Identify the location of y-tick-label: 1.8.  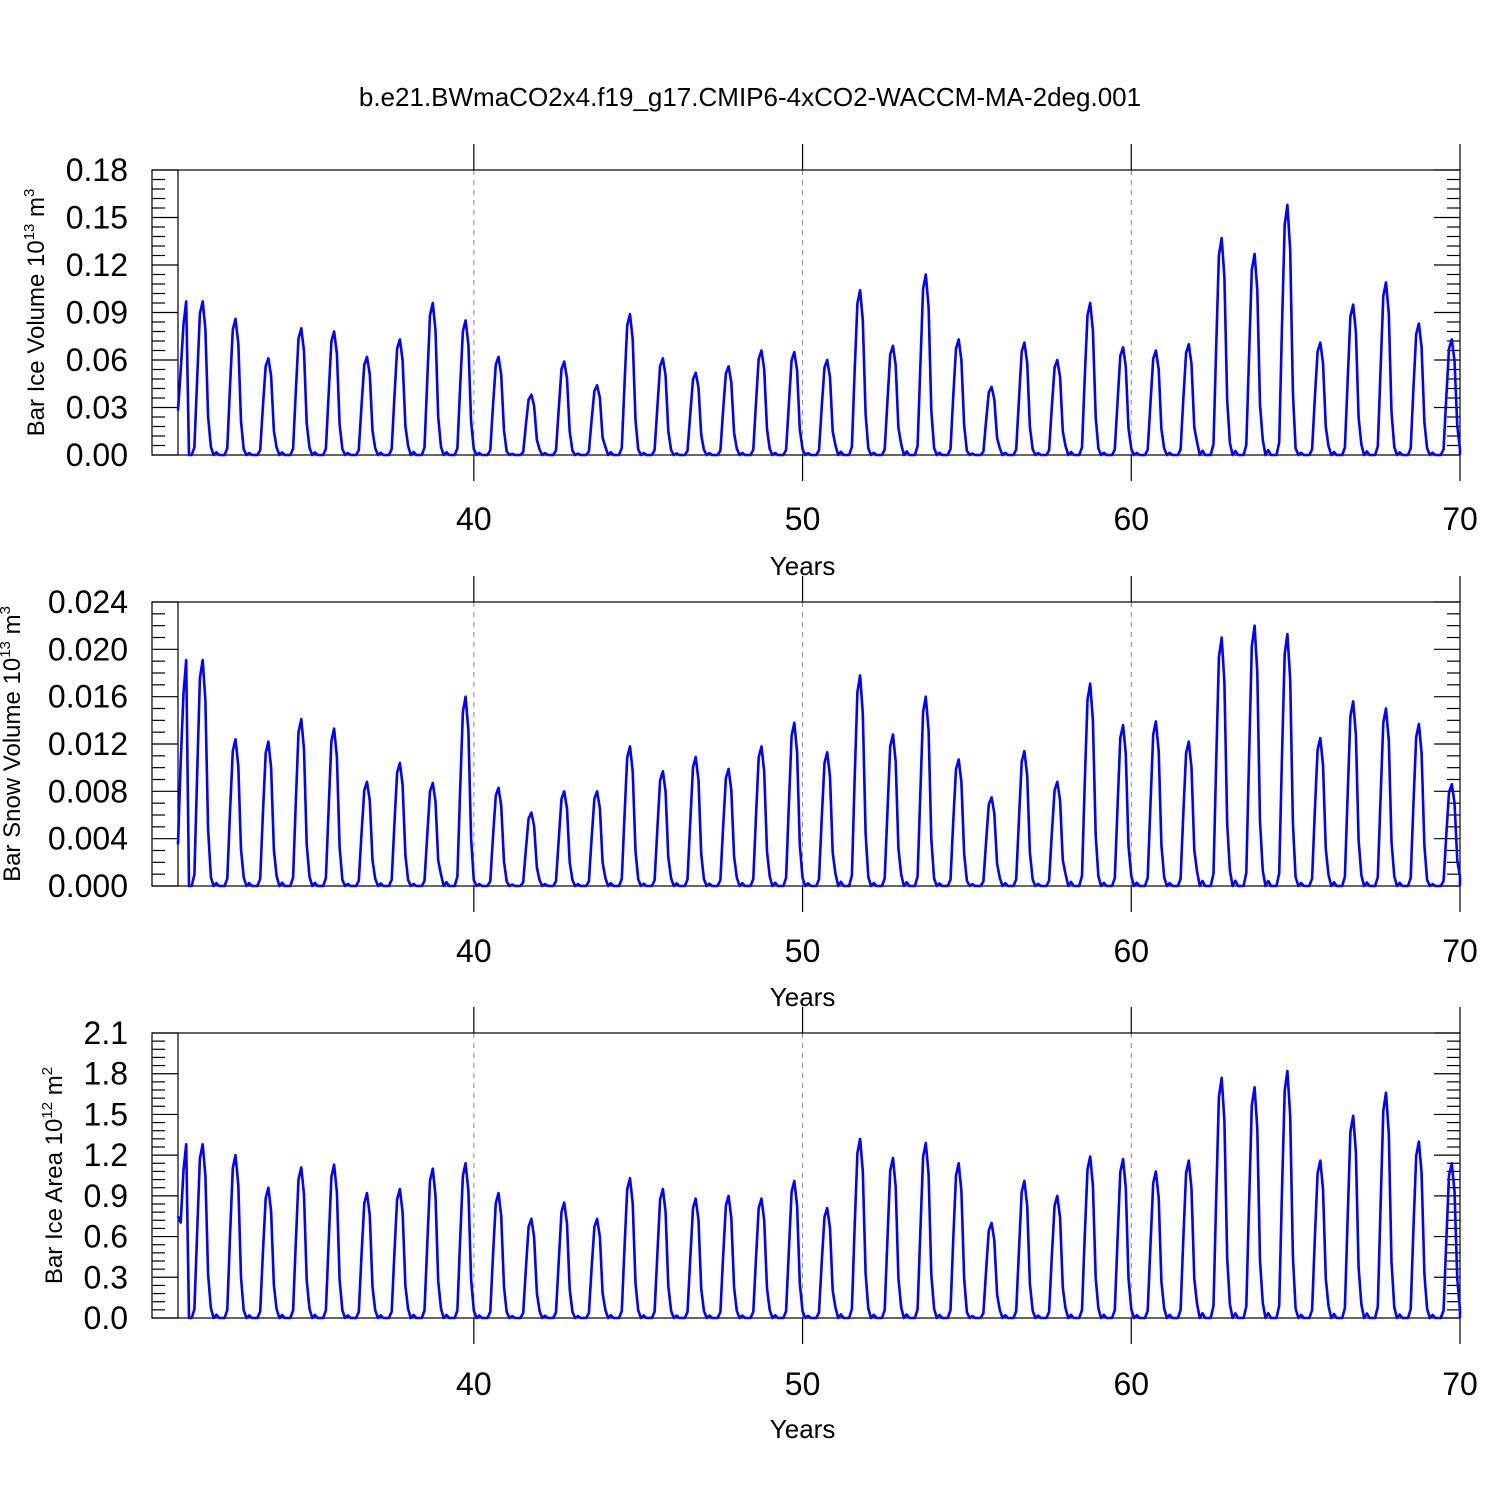
(106, 1074).